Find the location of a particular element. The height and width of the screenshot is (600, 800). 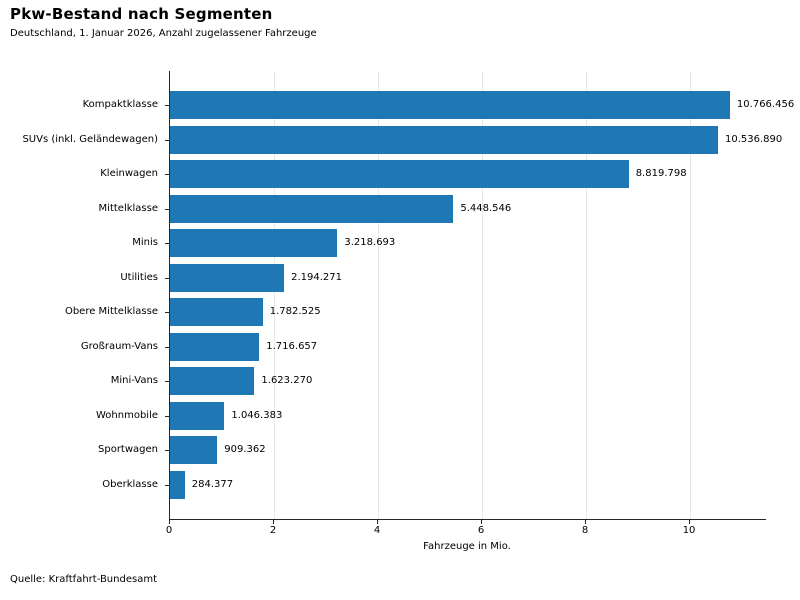

x-tick-label: 6 is located at coordinates (481, 530).